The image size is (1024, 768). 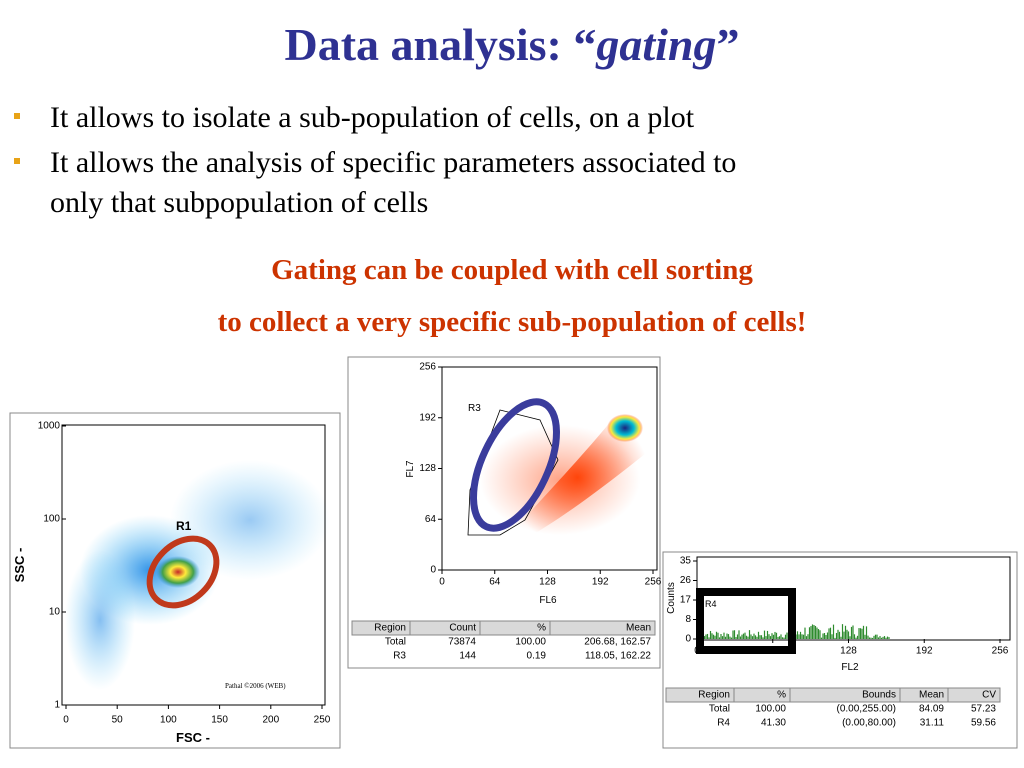 What do you see at coordinates (441, 44) in the screenshot?
I see `title-text: Data analysis: “` at bounding box center [441, 44].